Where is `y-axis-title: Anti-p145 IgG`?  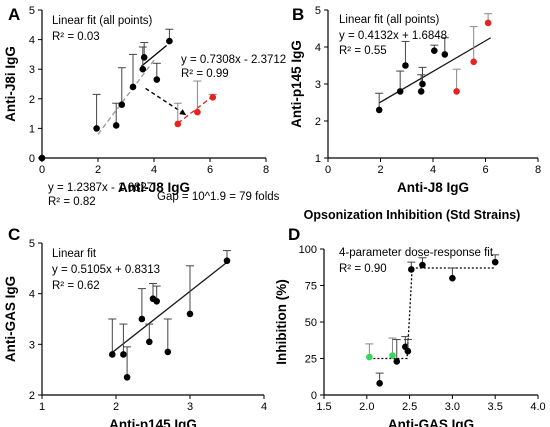
y-axis-title: Anti-p145 IgG is located at coordinates (296, 84).